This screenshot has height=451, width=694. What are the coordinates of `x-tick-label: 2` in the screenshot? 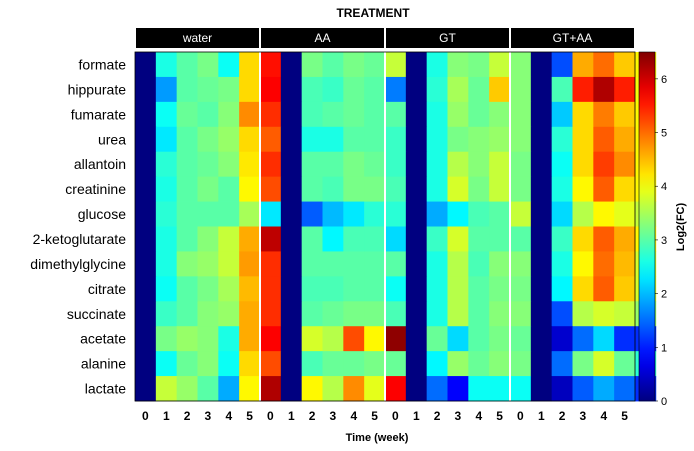 It's located at (312, 416).